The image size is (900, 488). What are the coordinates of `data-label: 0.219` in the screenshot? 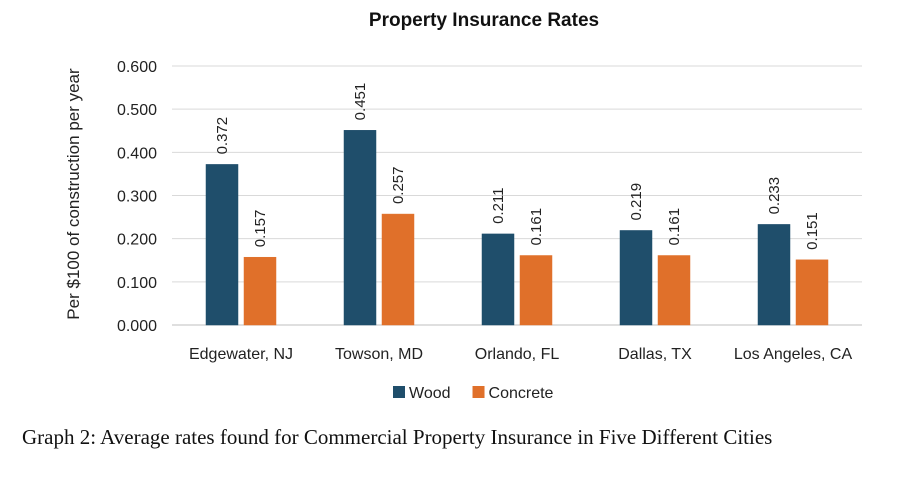 It's located at (636, 202).